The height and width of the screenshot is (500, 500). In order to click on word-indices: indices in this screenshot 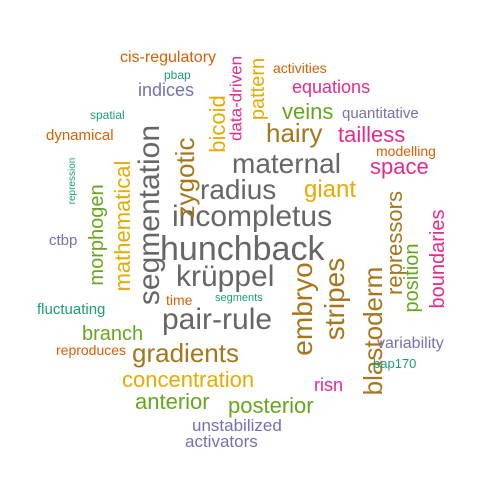, I will do `click(166, 90)`.